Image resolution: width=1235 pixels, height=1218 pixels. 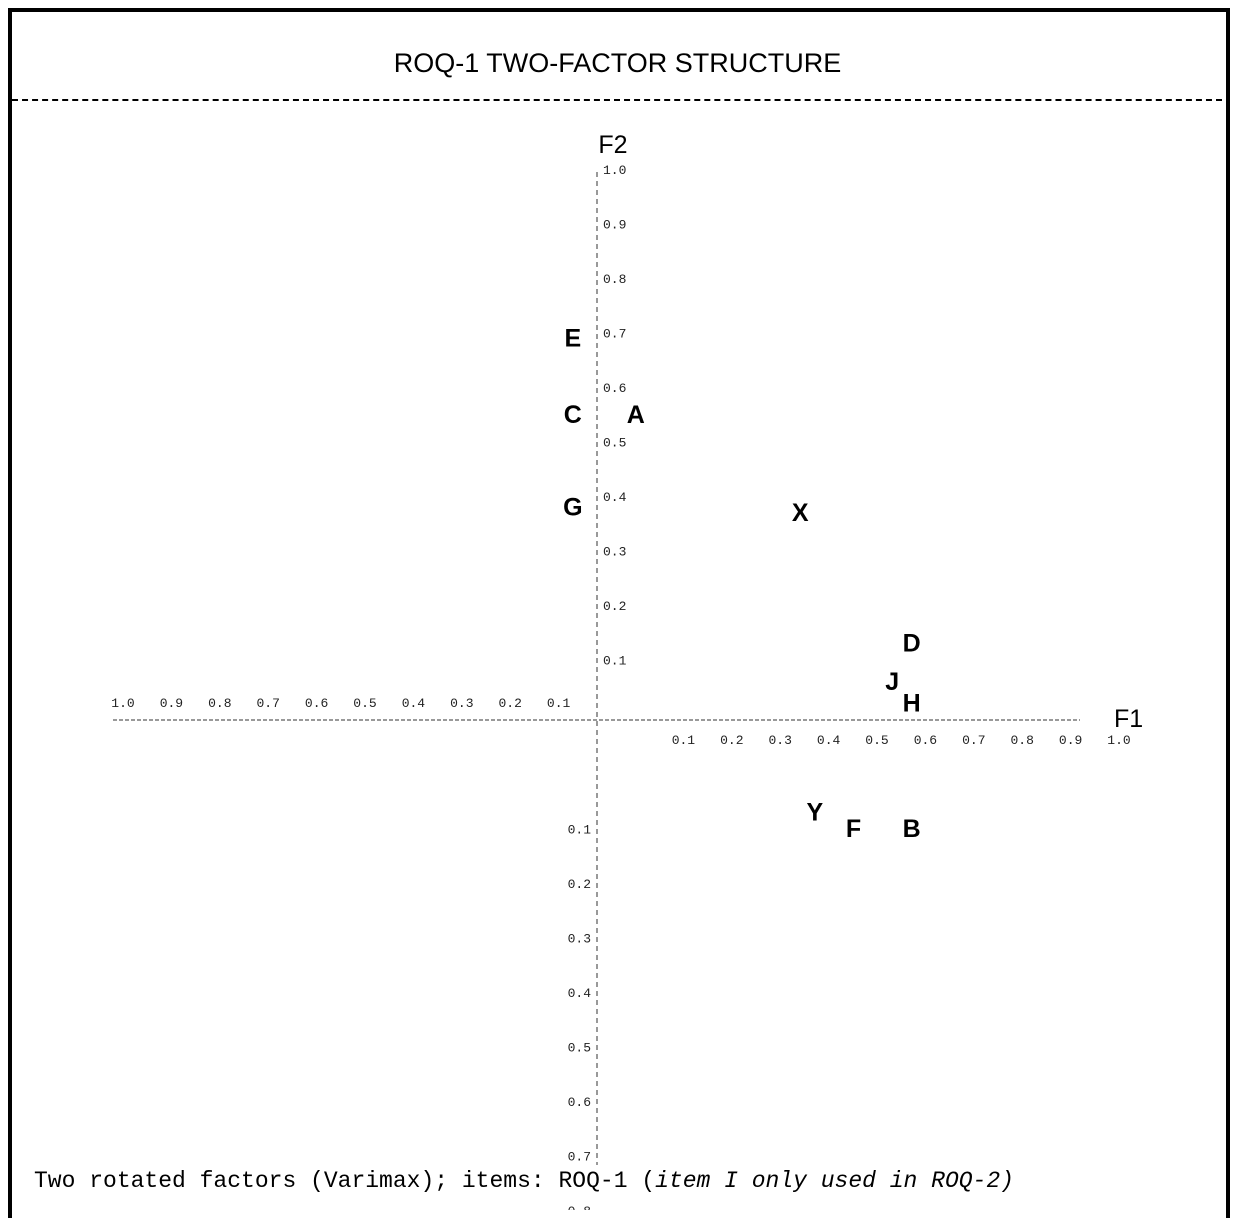 What do you see at coordinates (892, 682) in the screenshot?
I see `data-point-j: J` at bounding box center [892, 682].